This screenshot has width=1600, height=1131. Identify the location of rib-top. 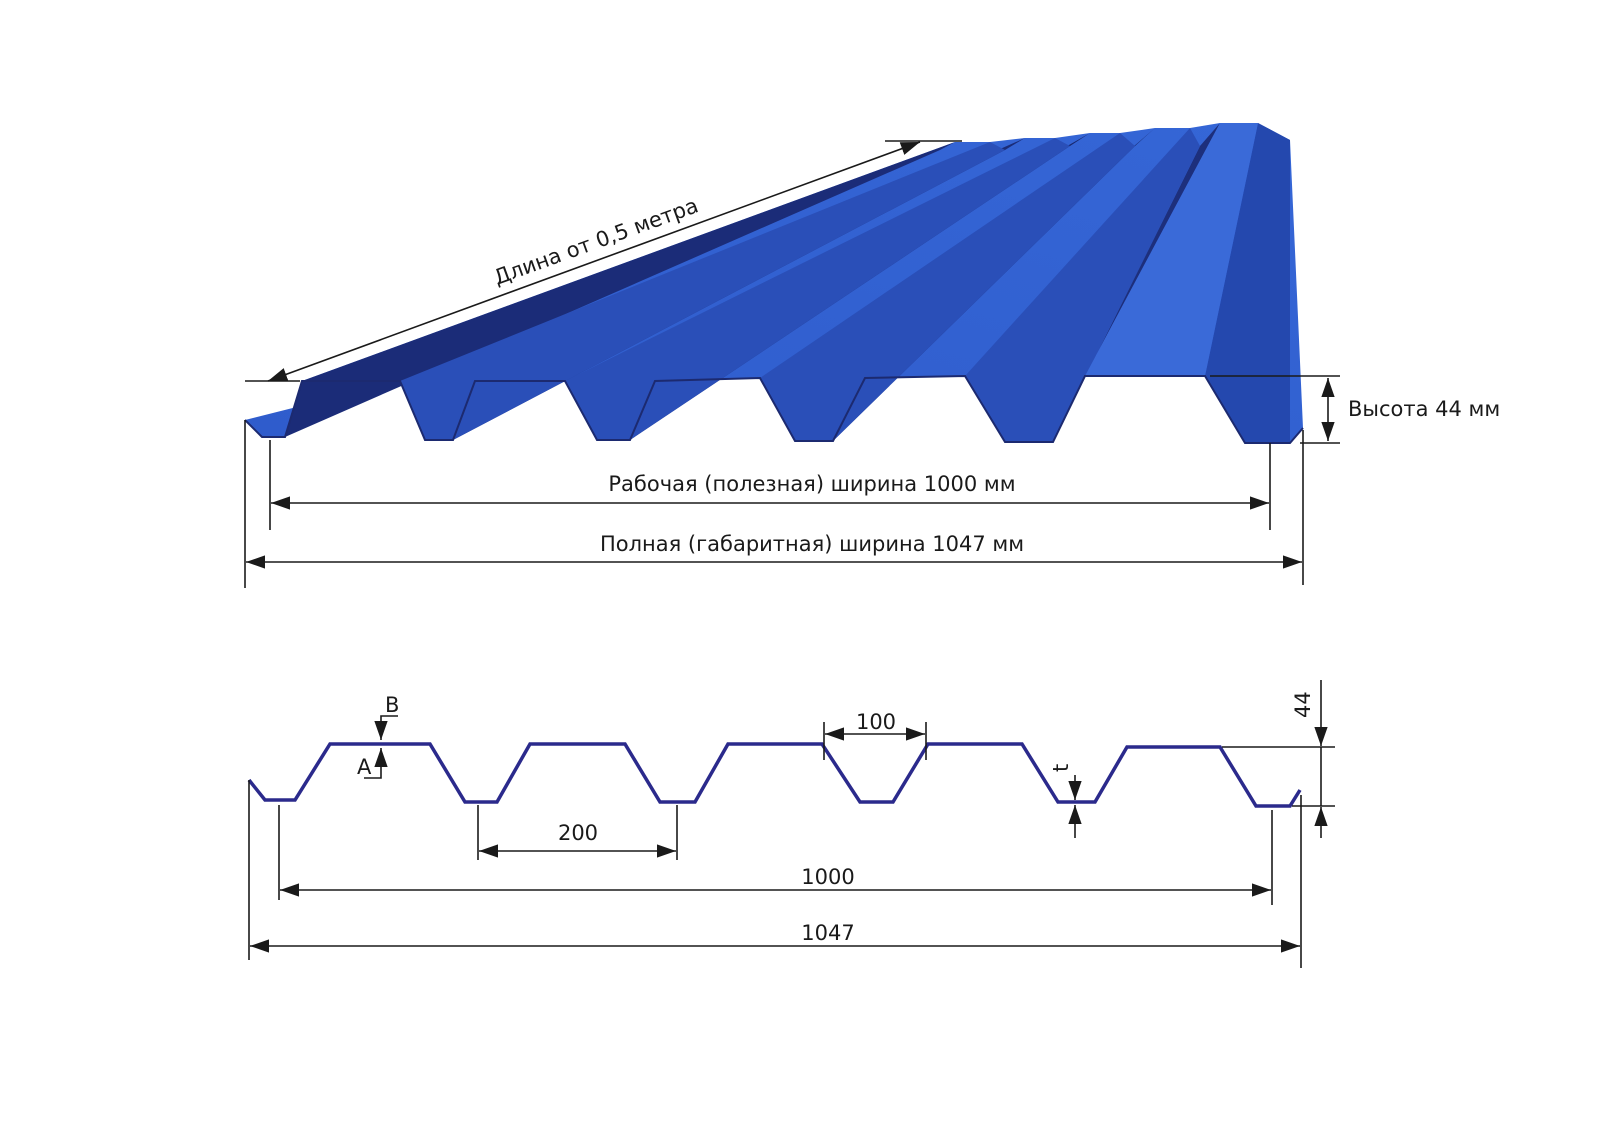
(1171, 249).